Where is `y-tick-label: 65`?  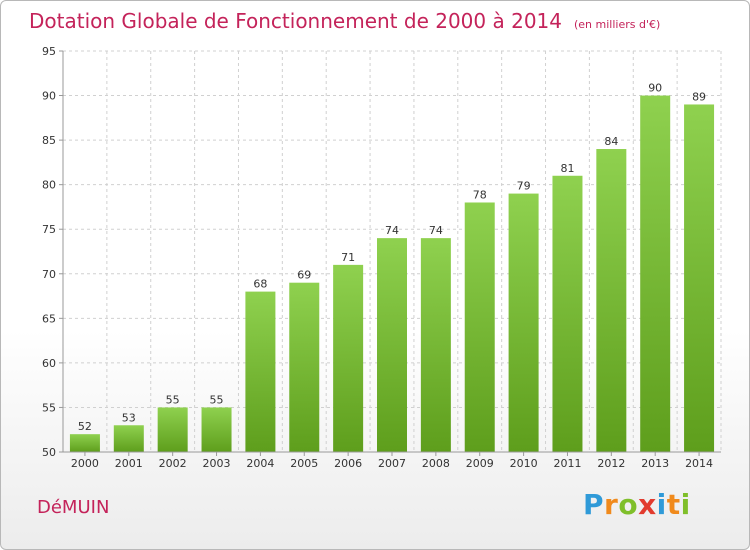
y-tick-label: 65 is located at coordinates (49, 318).